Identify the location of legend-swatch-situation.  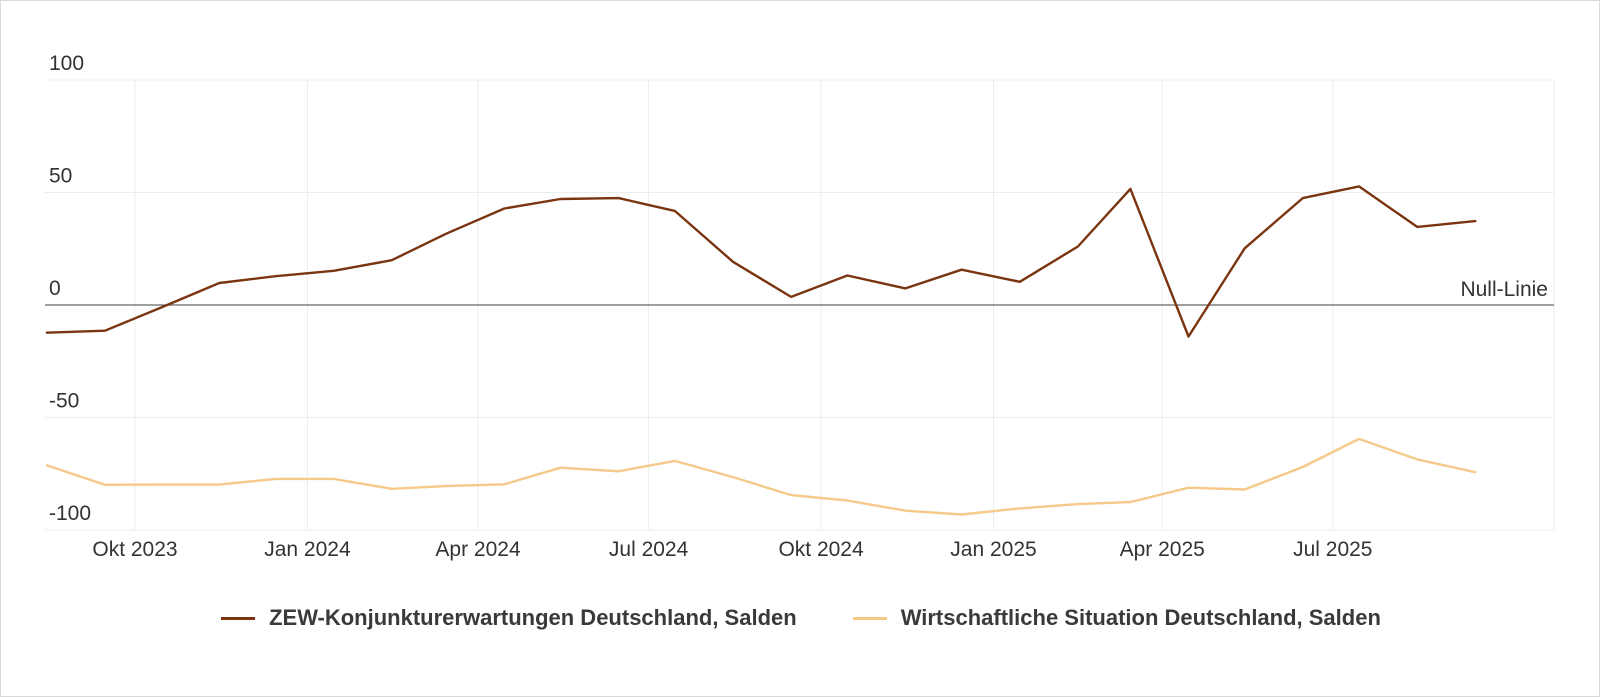
(869, 618).